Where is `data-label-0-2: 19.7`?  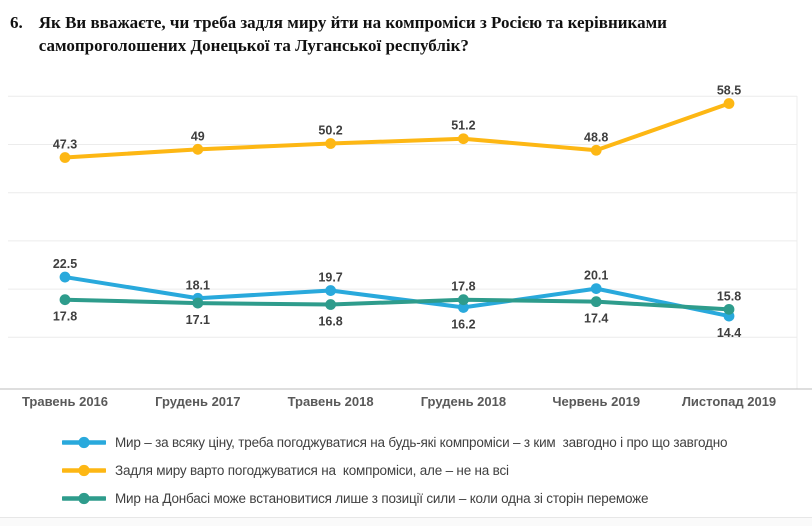
data-label-0-2: 19.7 is located at coordinates (330, 278).